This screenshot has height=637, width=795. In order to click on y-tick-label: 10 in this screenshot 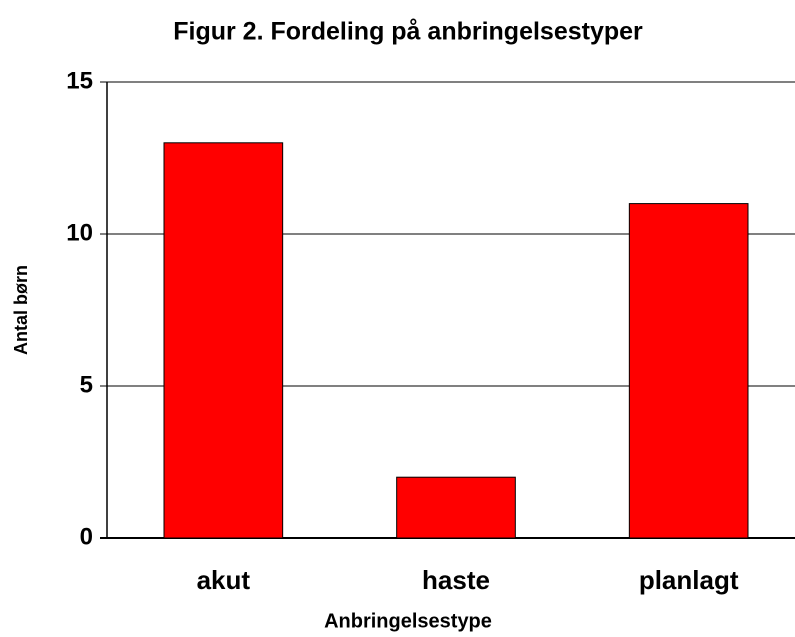, I will do `click(79, 232)`.